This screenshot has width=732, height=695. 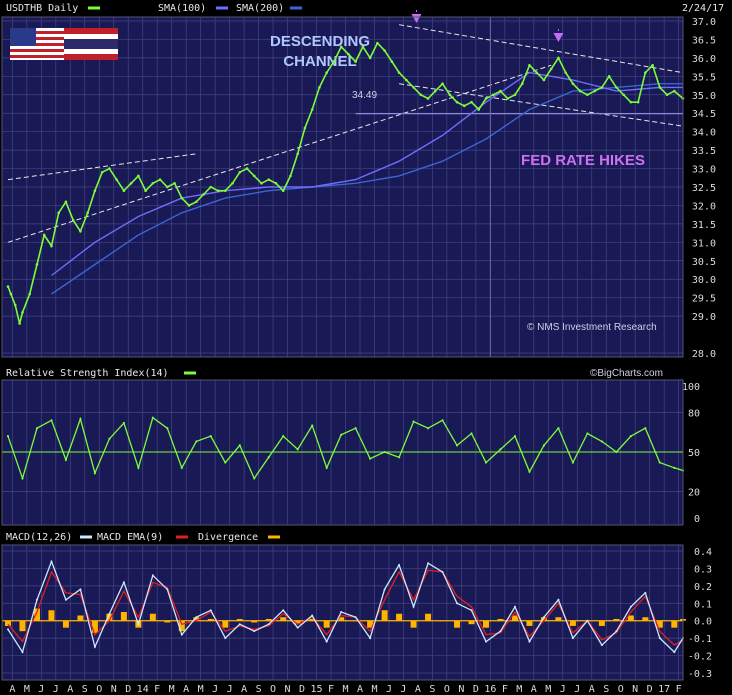 I want to click on price-y-tick: 33.0, so click(x=704, y=170).